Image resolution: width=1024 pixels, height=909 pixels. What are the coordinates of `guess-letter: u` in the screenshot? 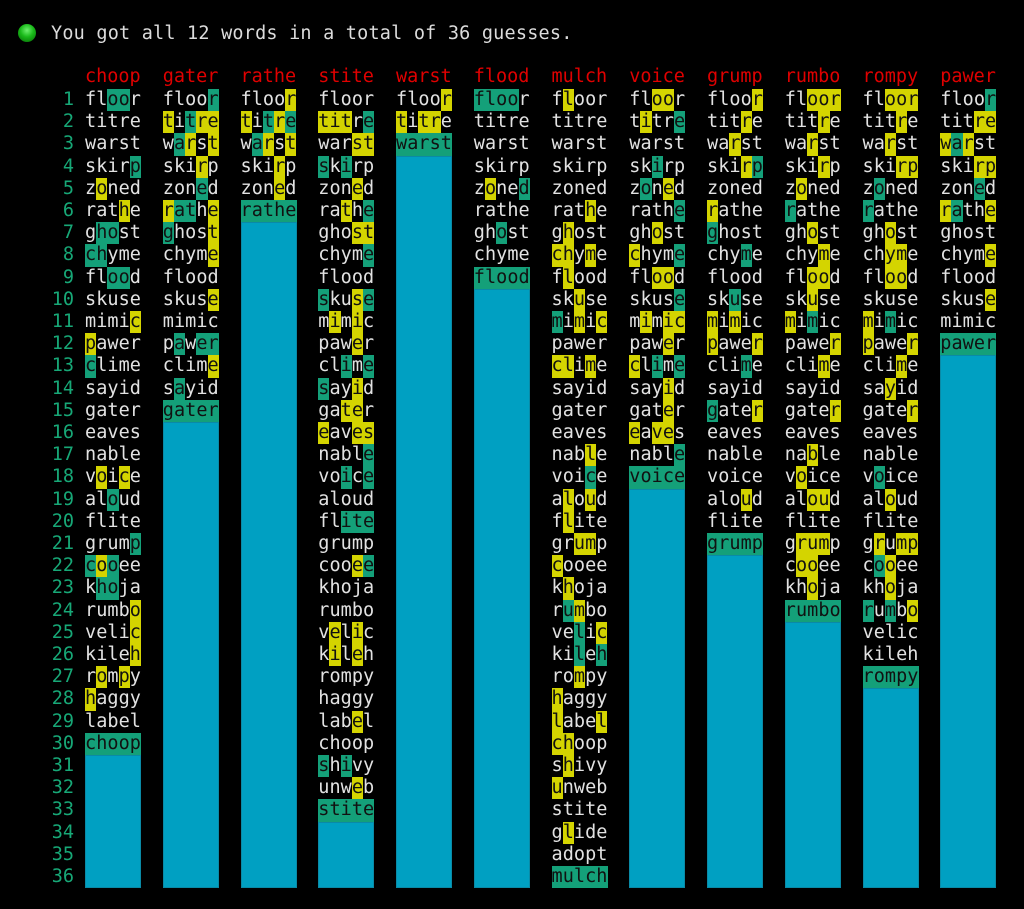 It's located at (735, 543).